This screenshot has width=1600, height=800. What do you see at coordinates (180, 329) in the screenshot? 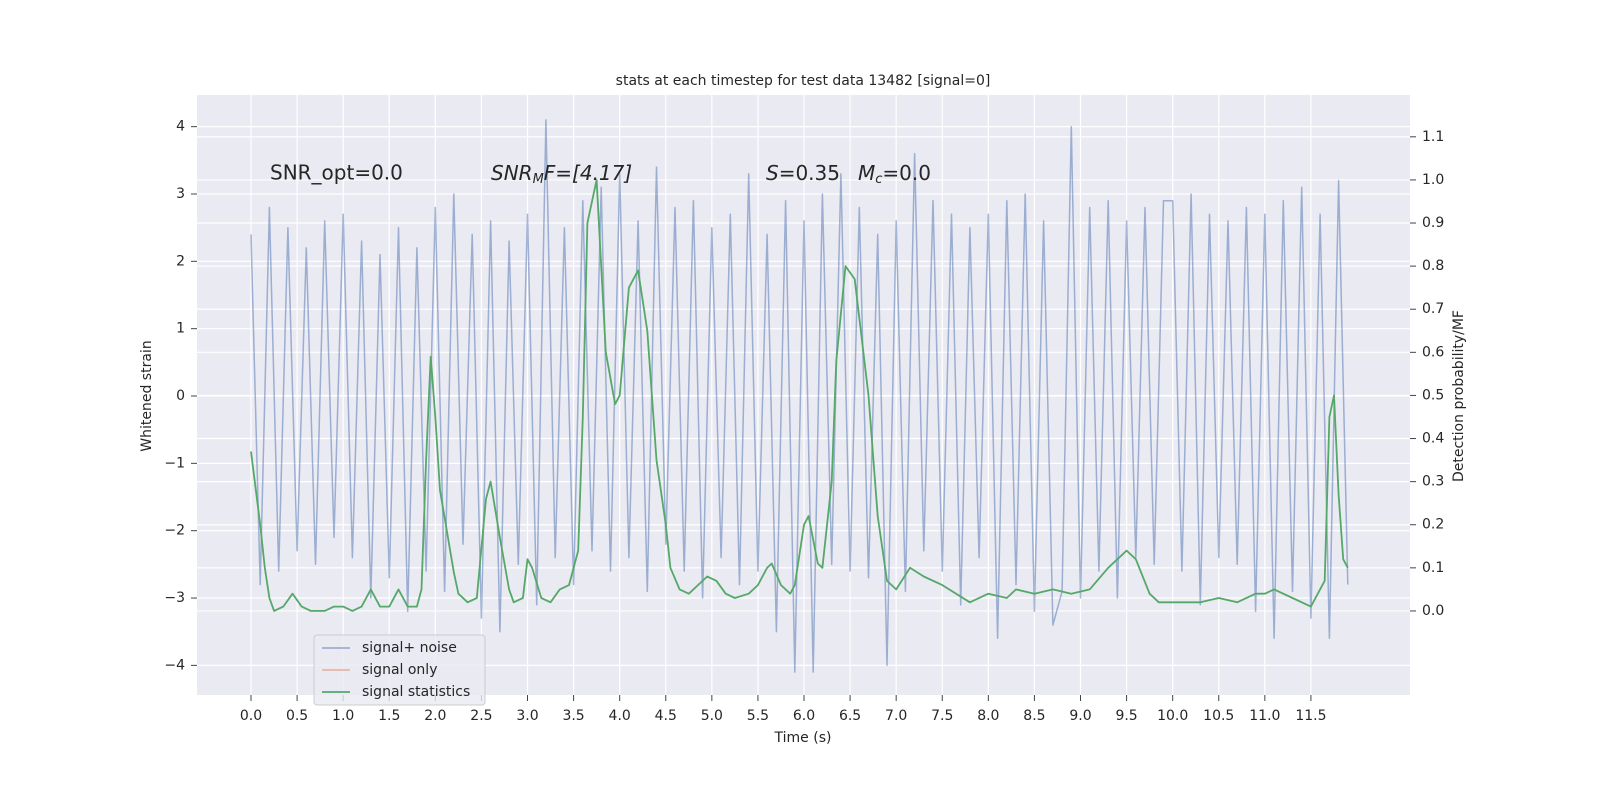
I see `y-tick-label: 1` at bounding box center [180, 329].